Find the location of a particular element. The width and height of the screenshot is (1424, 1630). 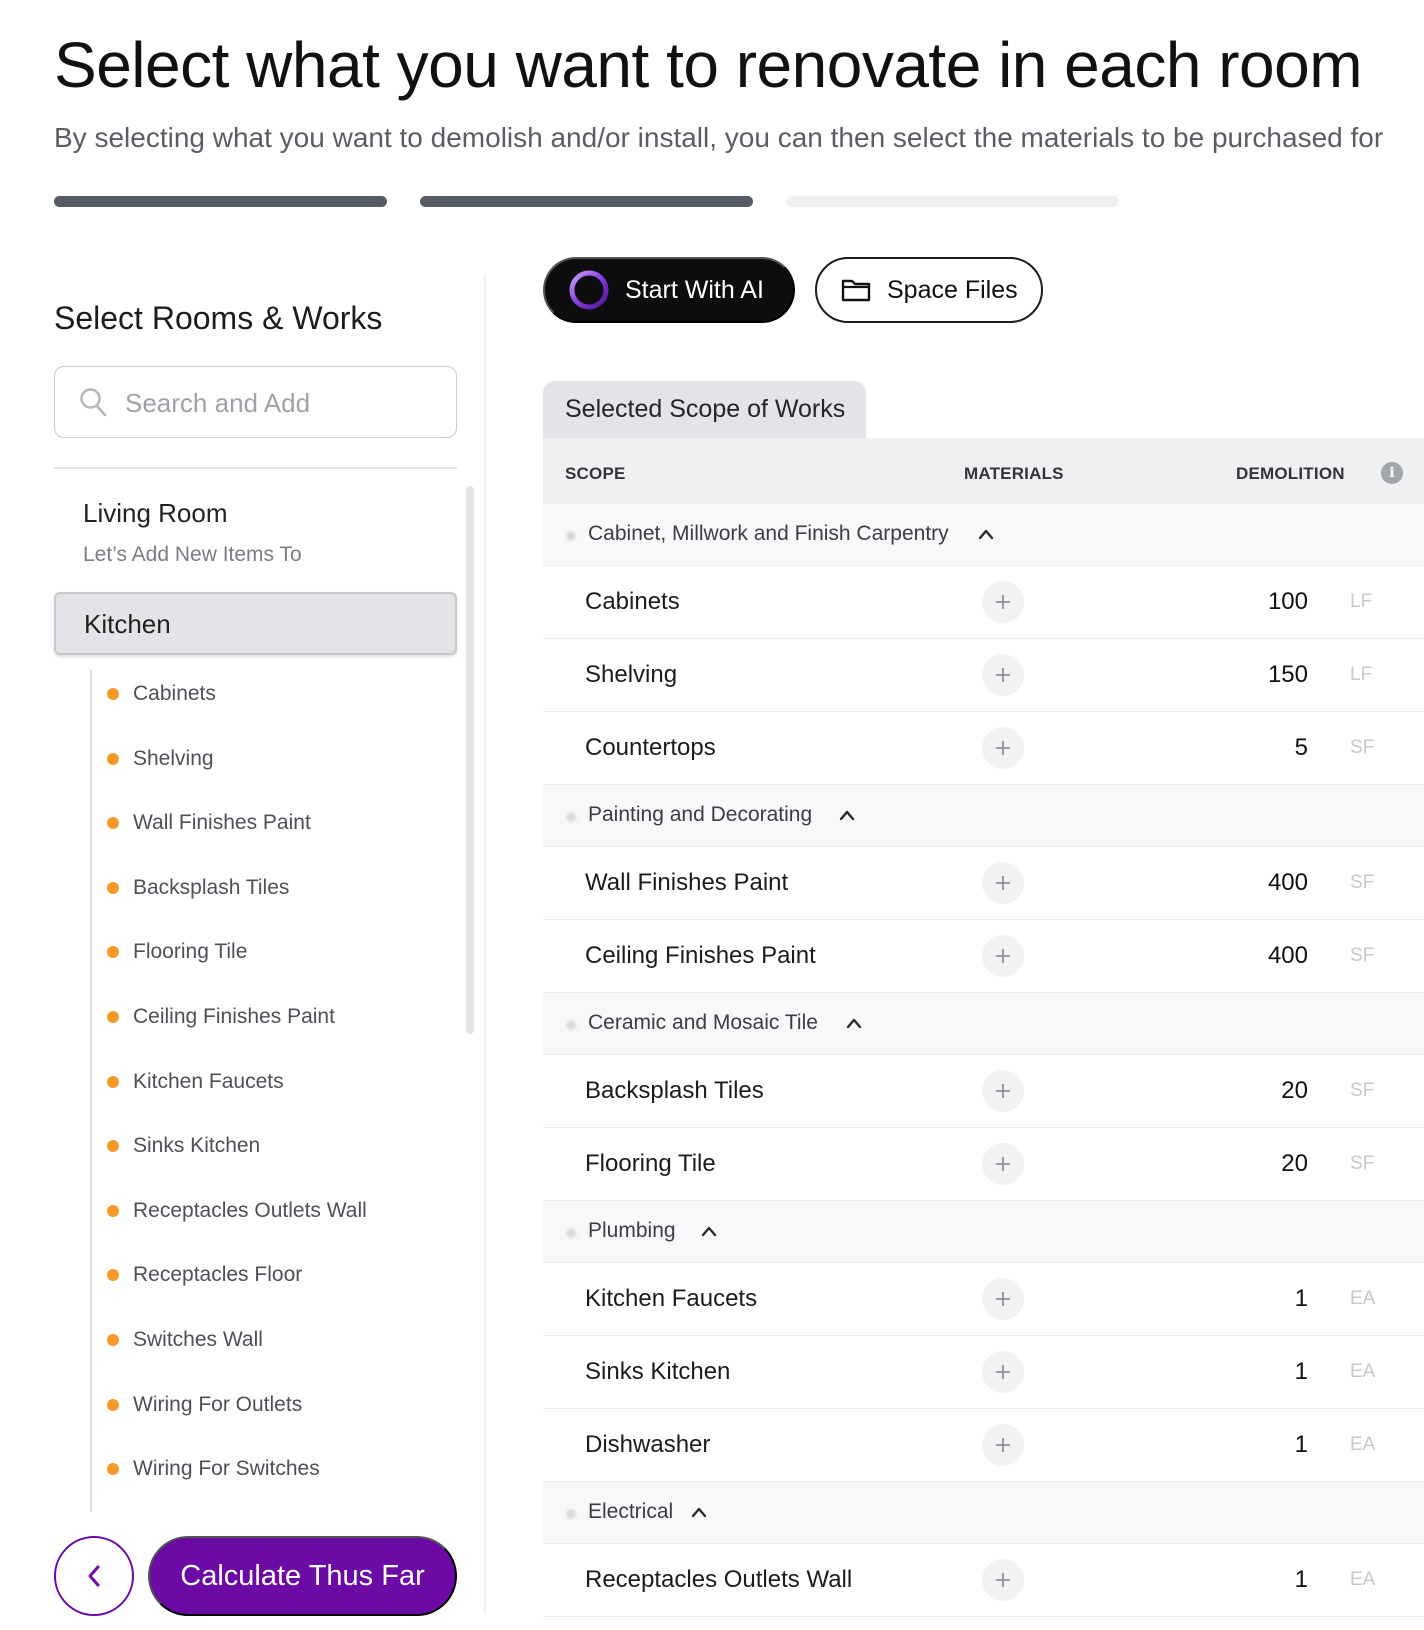

start-with-ai-button: Start With AI is located at coordinates (669, 290).